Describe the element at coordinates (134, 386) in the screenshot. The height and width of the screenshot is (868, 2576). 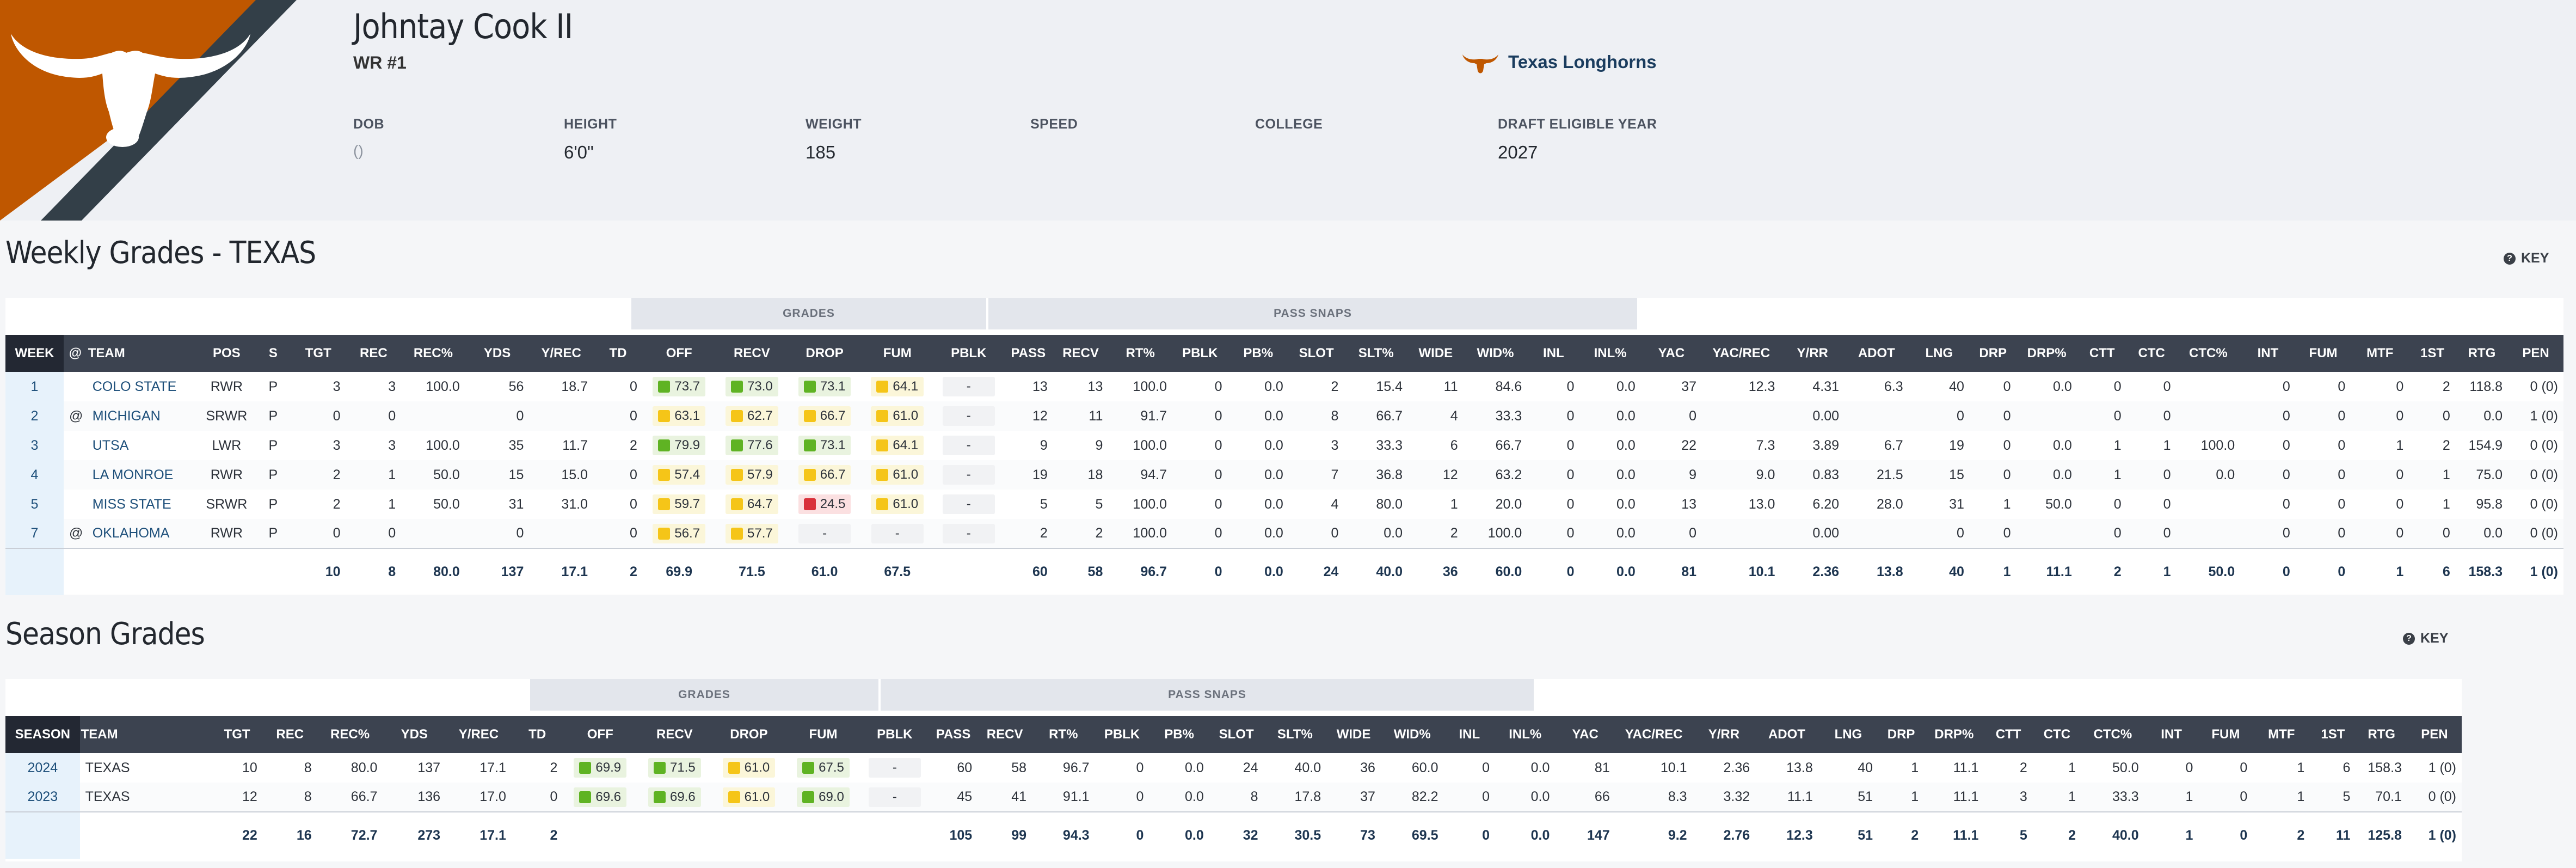
I see `team-link: COLO STATE` at that location.